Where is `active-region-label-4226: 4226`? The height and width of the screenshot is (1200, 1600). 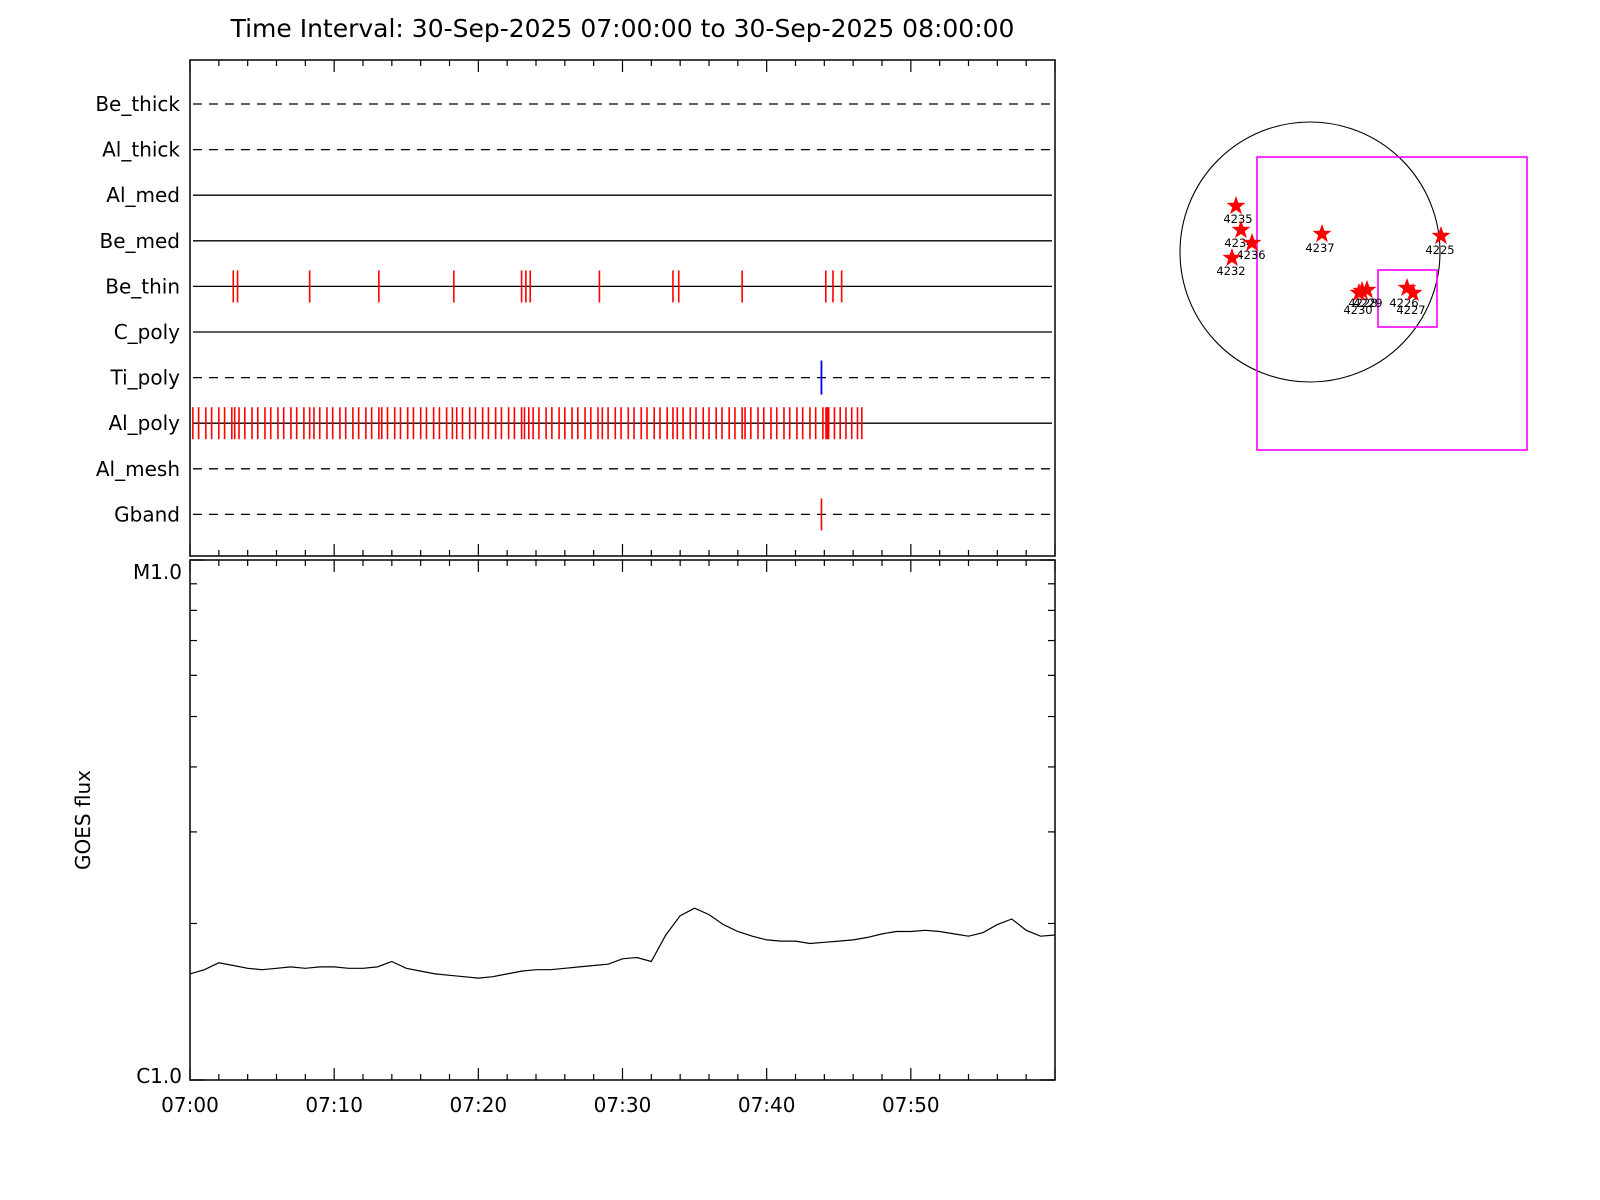 active-region-label-4226: 4226 is located at coordinates (1403, 303).